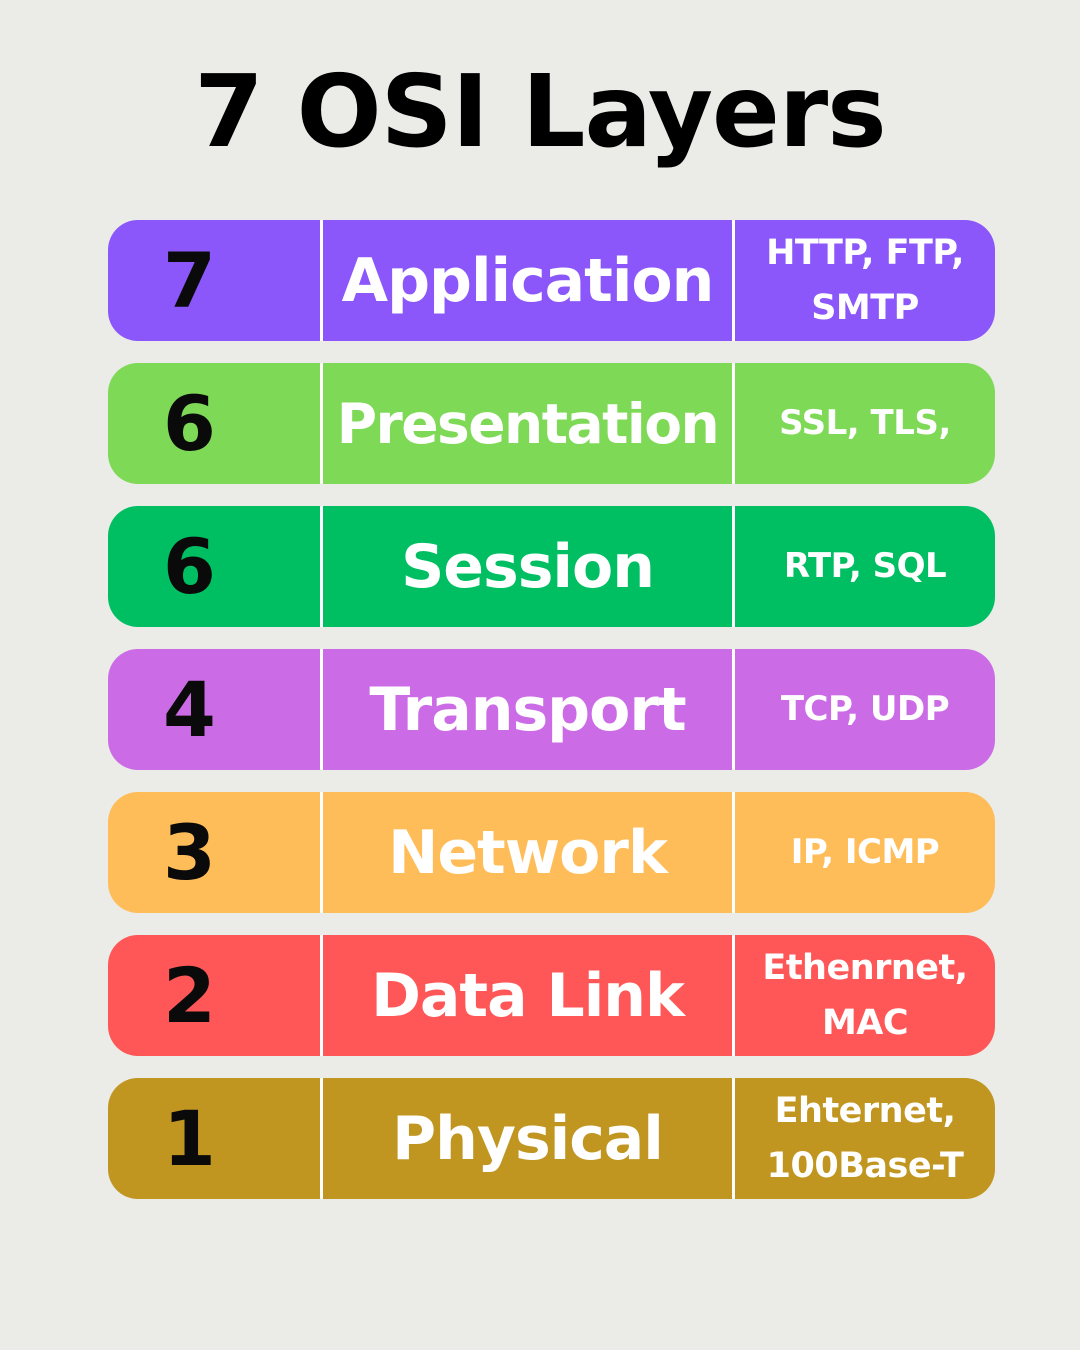 The width and height of the screenshot is (1080, 1350). What do you see at coordinates (189, 280) in the screenshot?
I see `layer-number: 7` at bounding box center [189, 280].